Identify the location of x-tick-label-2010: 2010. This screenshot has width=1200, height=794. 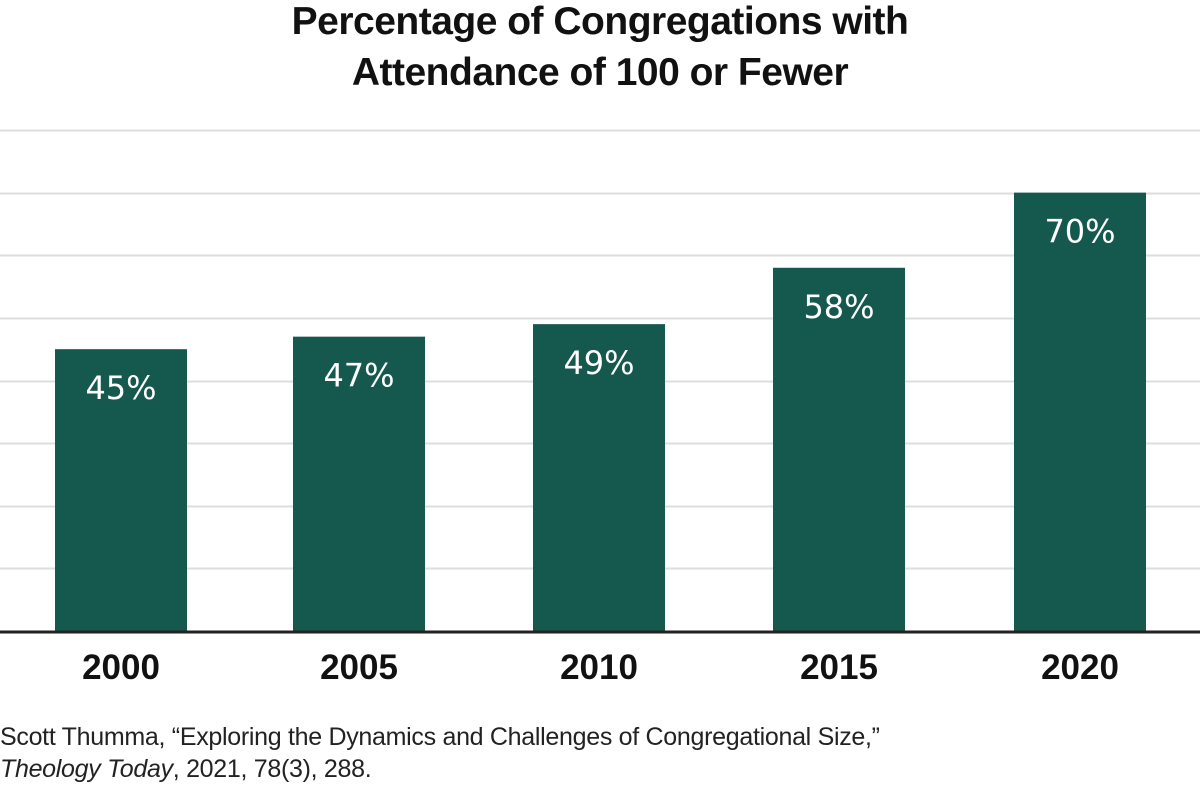
(599, 667).